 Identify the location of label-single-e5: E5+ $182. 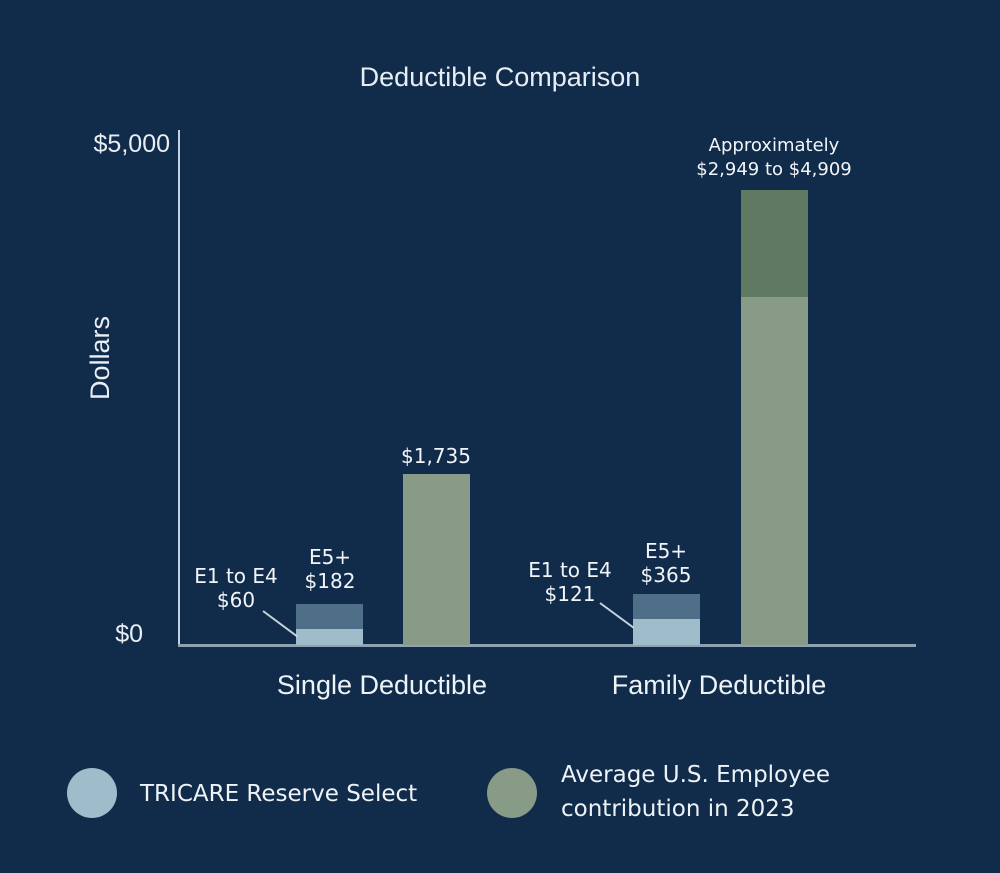
(330, 569).